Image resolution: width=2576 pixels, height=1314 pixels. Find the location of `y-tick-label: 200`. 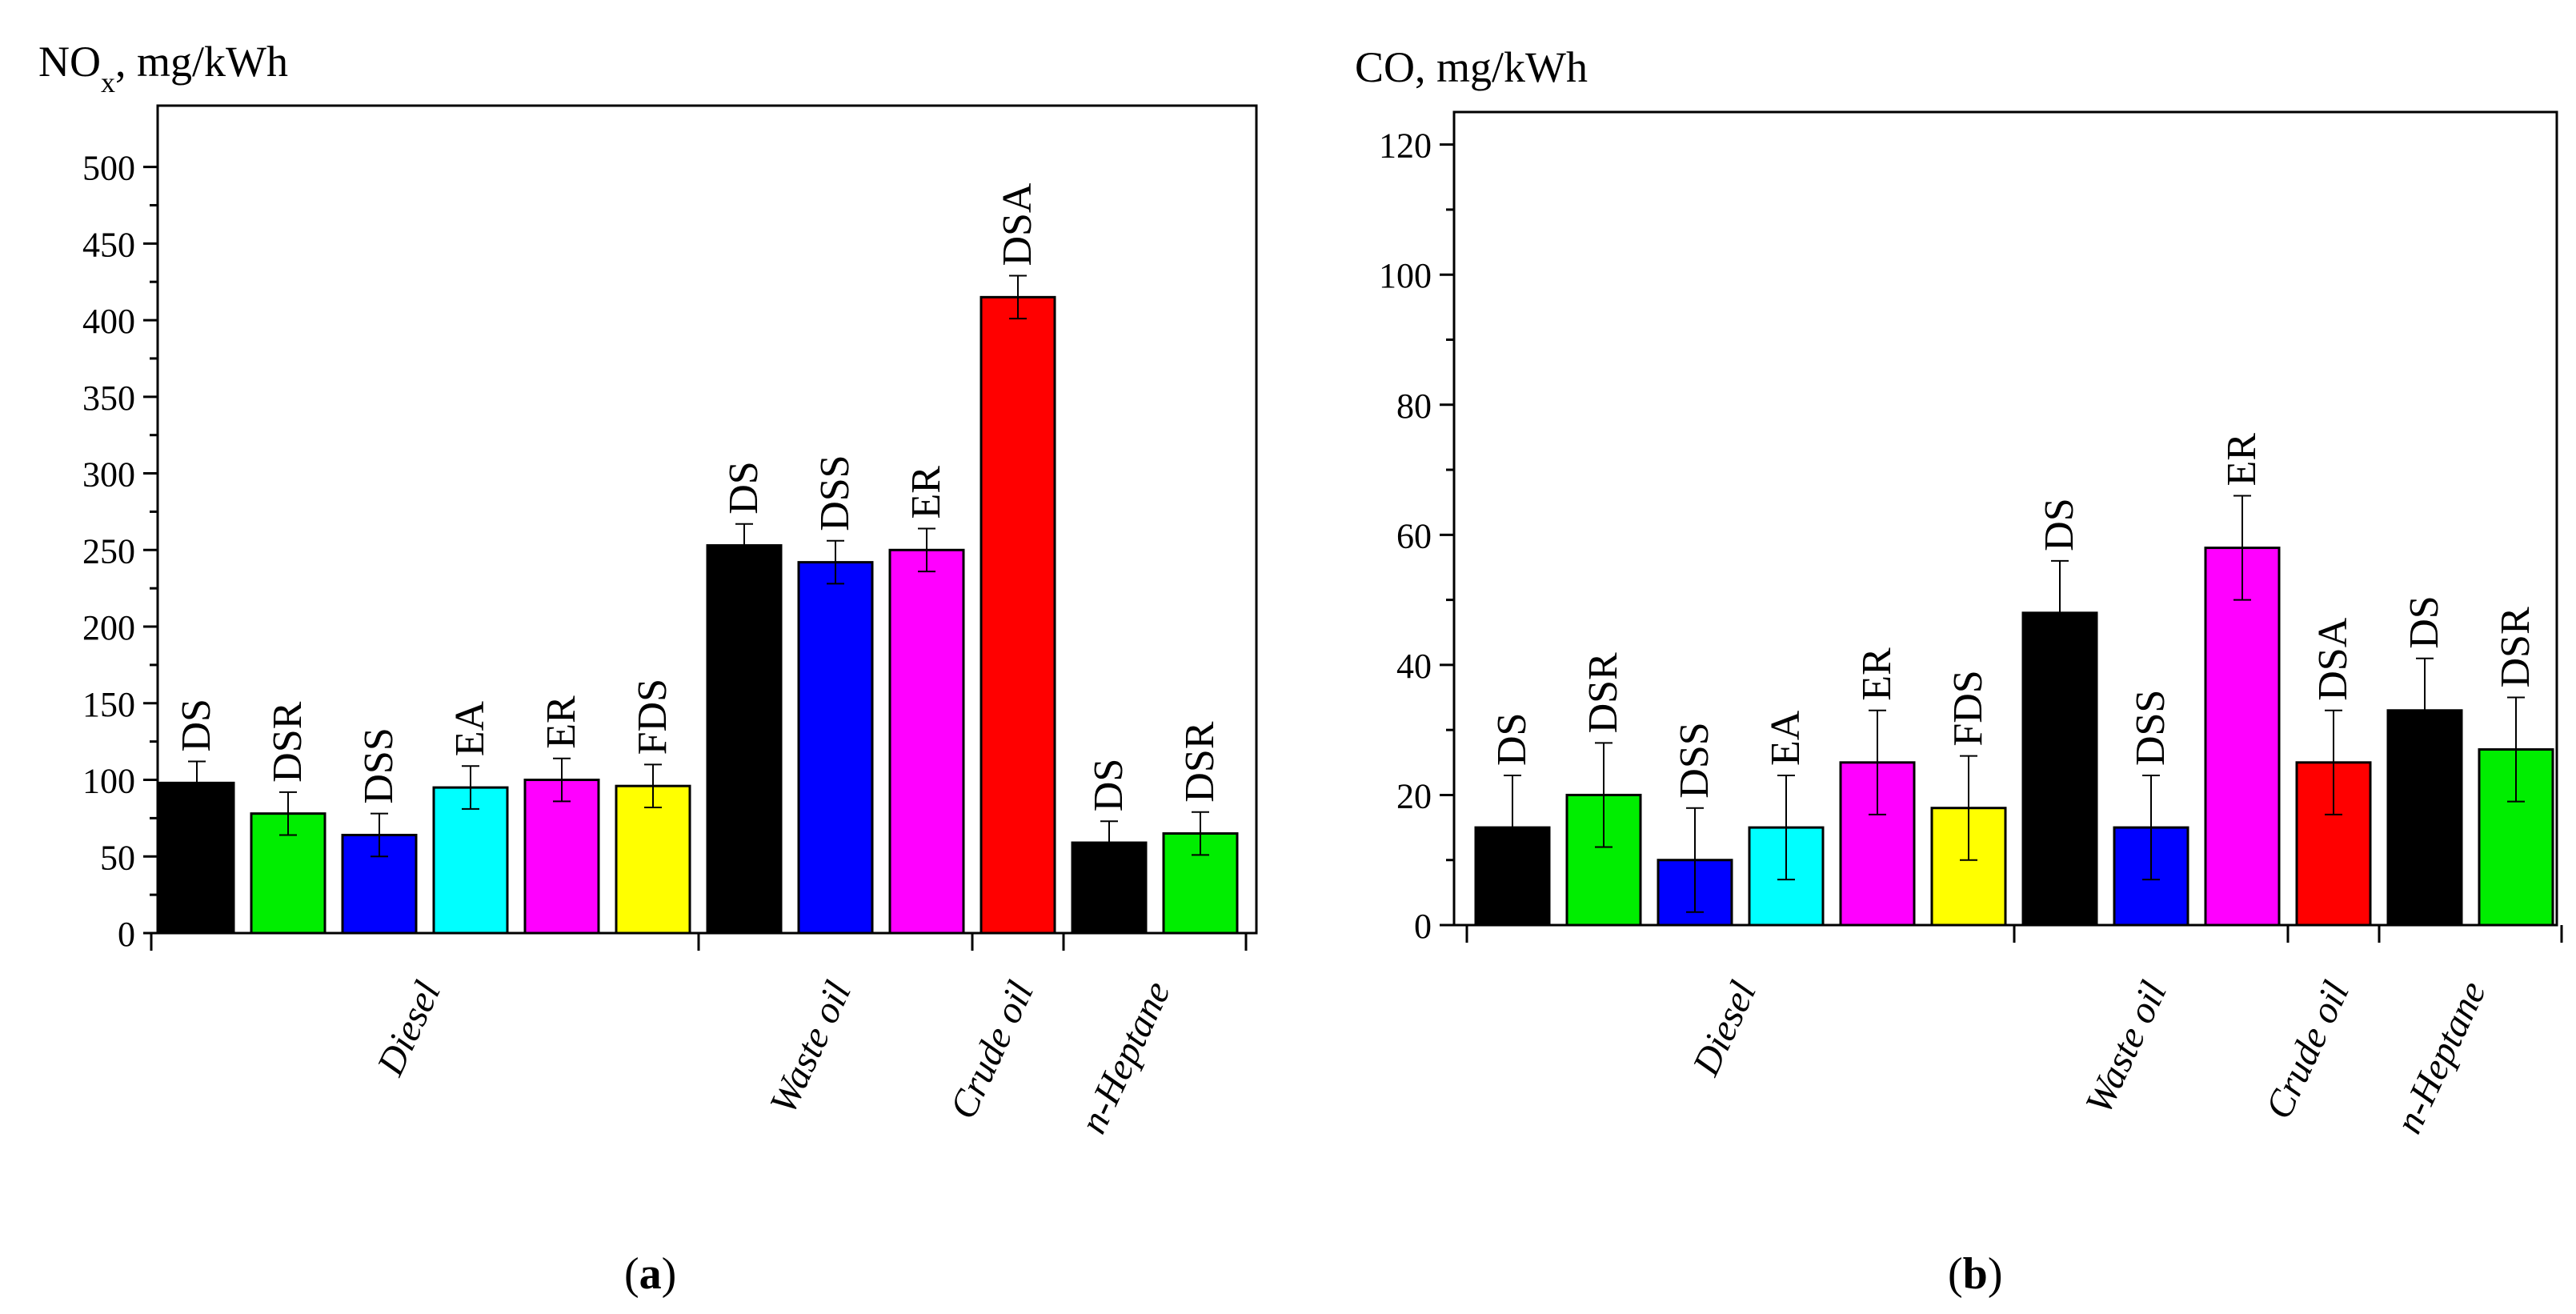

y-tick-label: 200 is located at coordinates (108, 627).